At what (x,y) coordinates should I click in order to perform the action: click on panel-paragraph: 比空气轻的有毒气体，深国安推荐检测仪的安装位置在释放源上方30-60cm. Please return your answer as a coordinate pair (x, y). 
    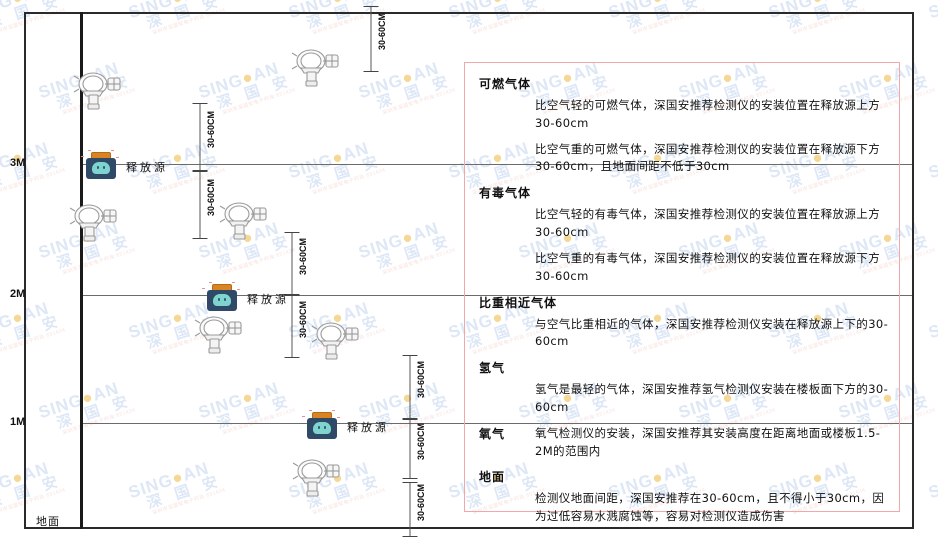
    Looking at the image, I should click on (708, 223).